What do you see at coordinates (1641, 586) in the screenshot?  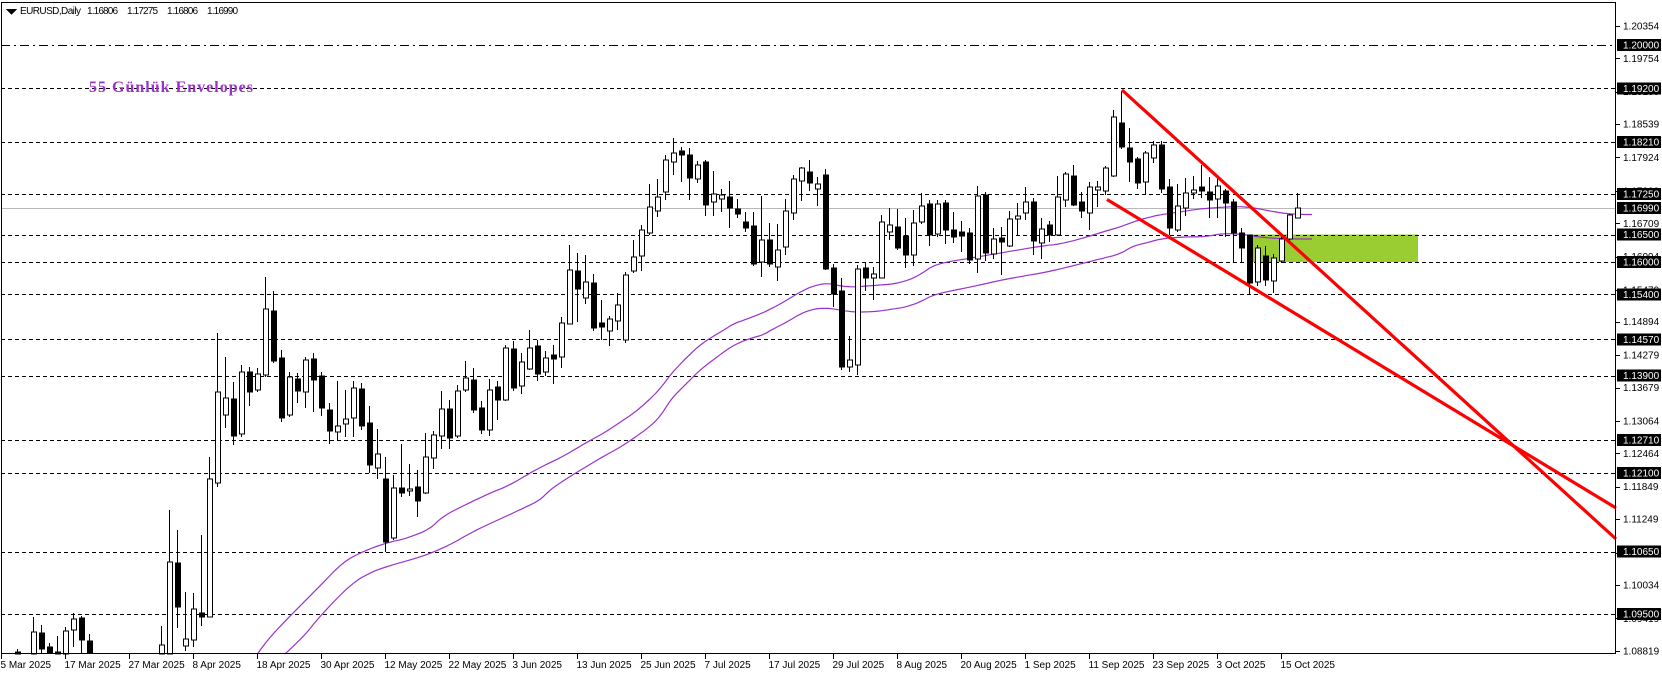 I see `svg-text: 1.10034` at bounding box center [1641, 586].